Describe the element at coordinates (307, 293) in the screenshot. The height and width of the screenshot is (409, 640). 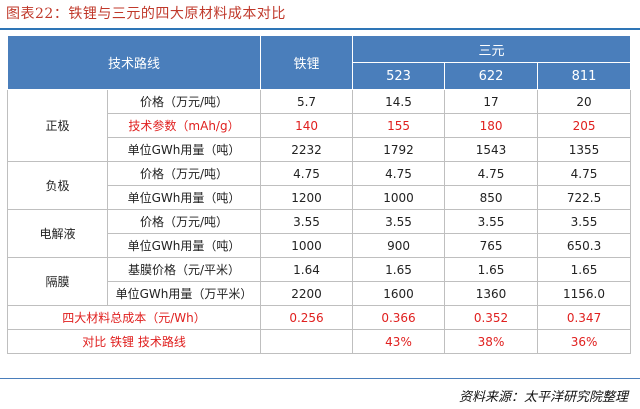
I see `value-cell: 2200` at that location.